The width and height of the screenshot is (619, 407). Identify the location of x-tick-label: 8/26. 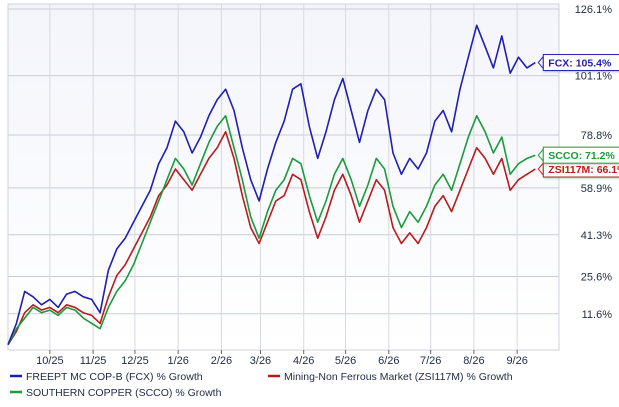
(473, 361).